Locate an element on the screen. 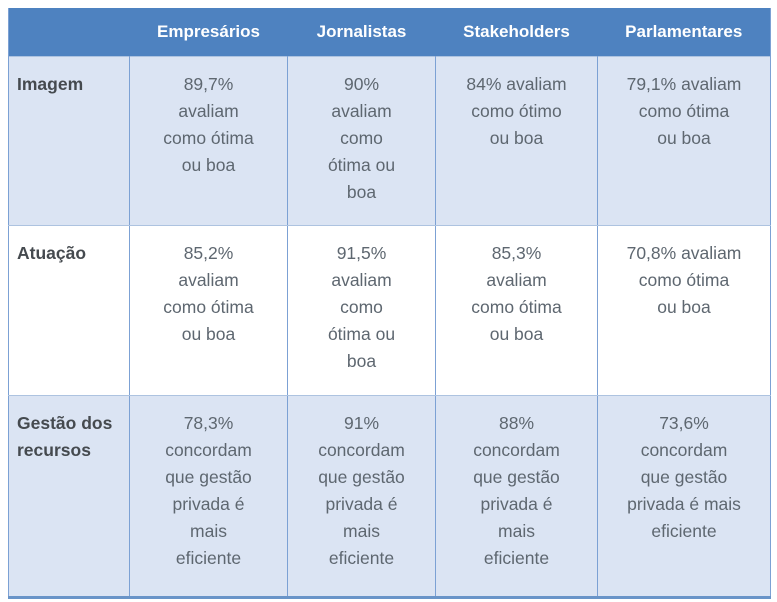 The height and width of the screenshot is (602, 777). cell-imagem-stakeholders: 84% avaliam como ótimo ou boa is located at coordinates (516, 141).